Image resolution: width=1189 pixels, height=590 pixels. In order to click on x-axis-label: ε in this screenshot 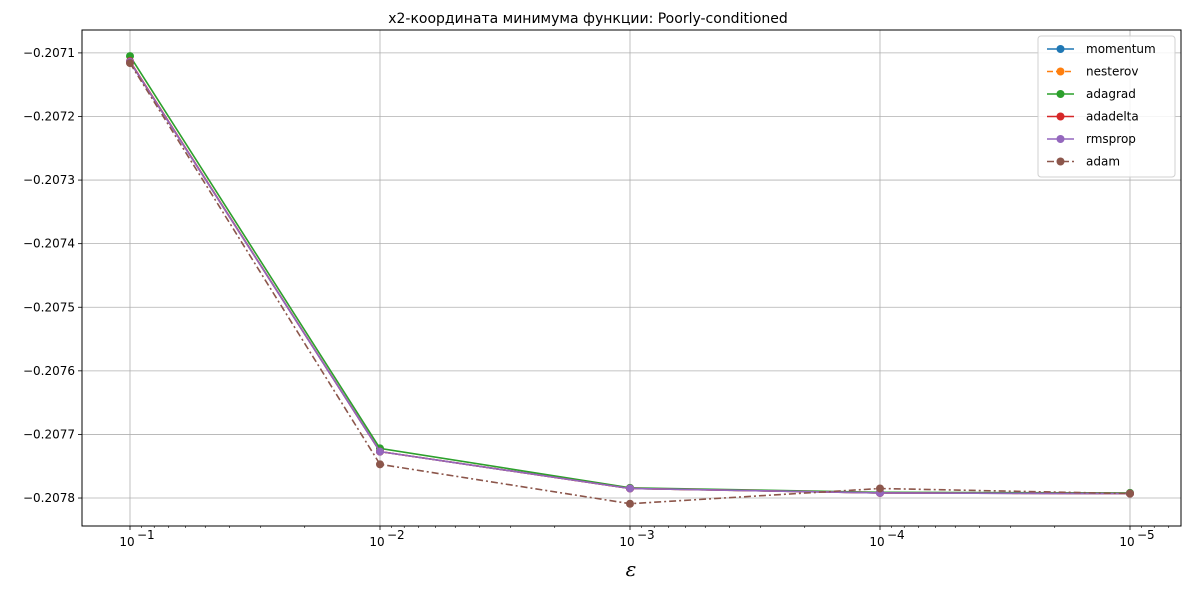, I will do `click(631, 569)`.